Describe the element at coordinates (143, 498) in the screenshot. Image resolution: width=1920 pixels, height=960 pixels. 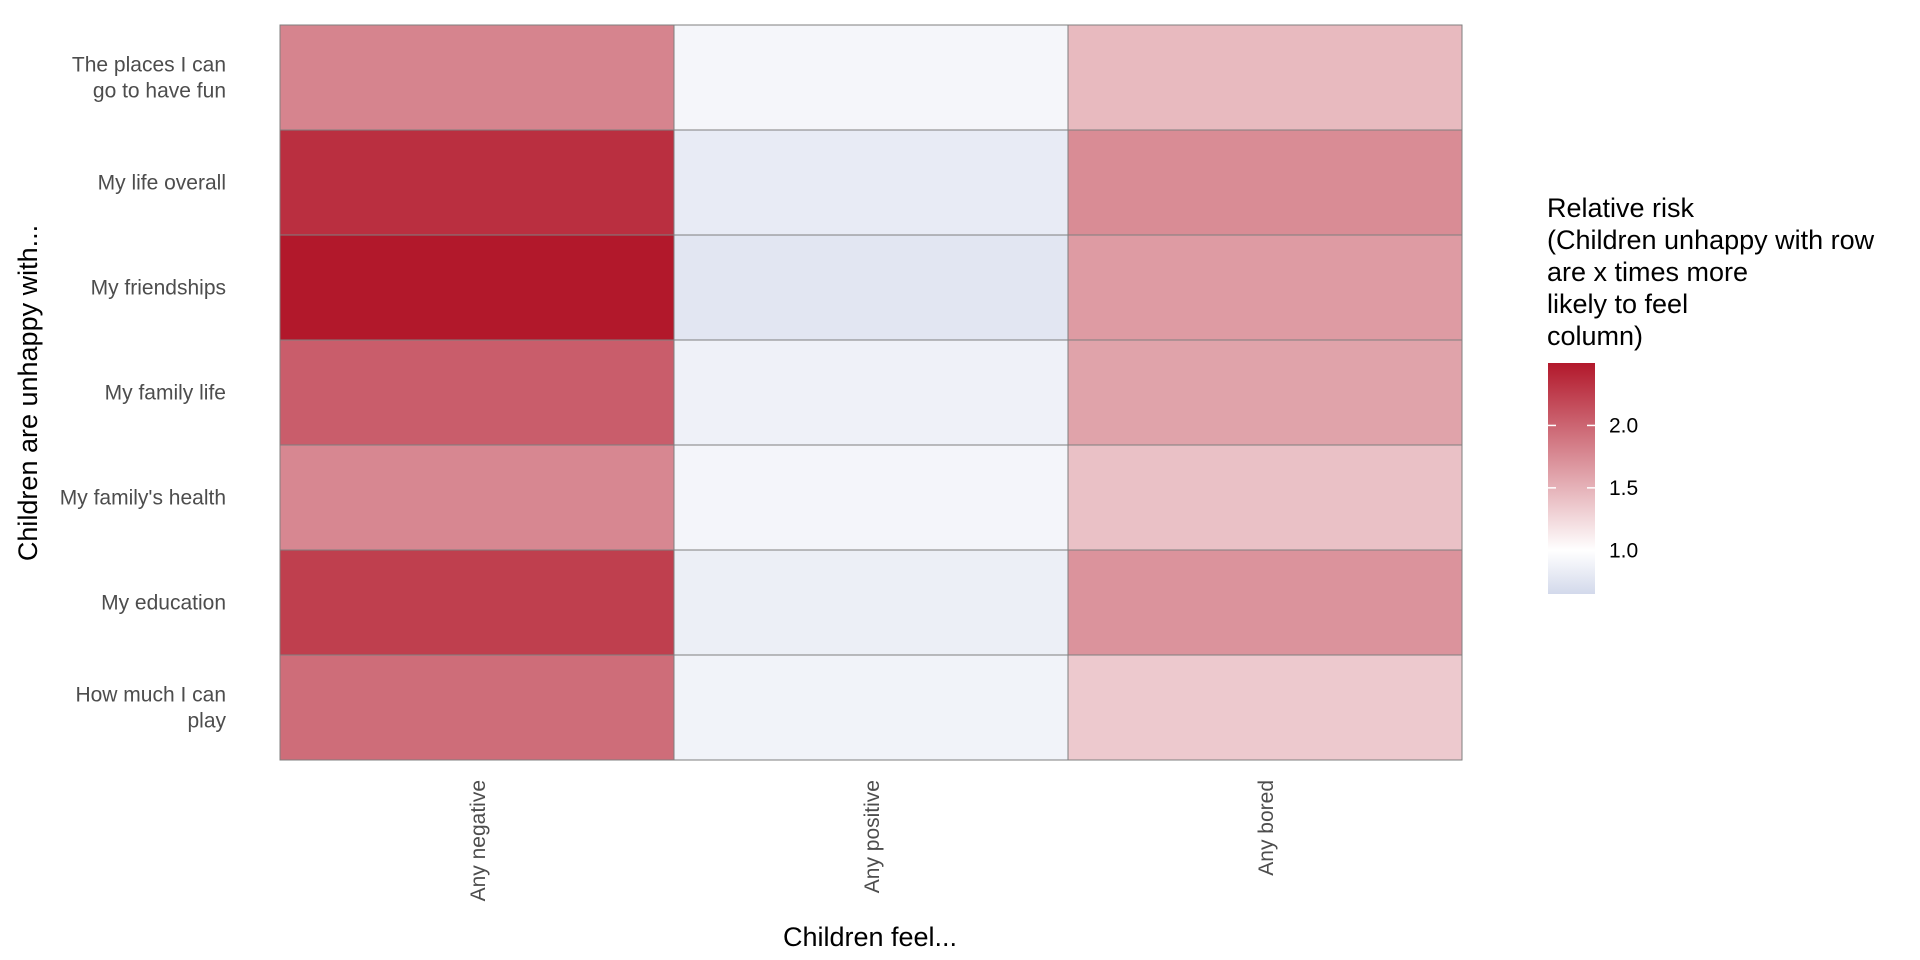
I see `row-label: My family's health` at that location.